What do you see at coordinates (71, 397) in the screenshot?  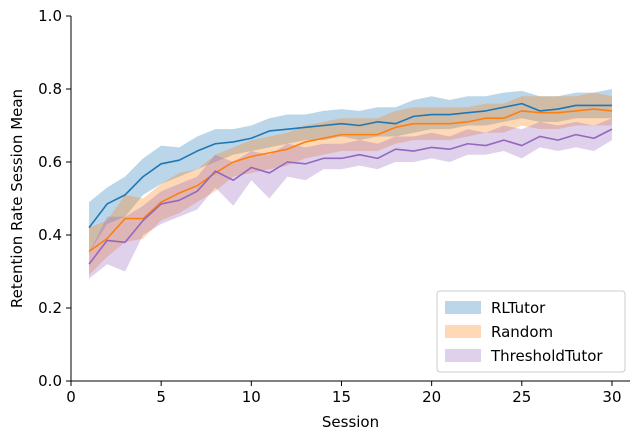 I see `x-tick-label: 0` at bounding box center [71, 397].